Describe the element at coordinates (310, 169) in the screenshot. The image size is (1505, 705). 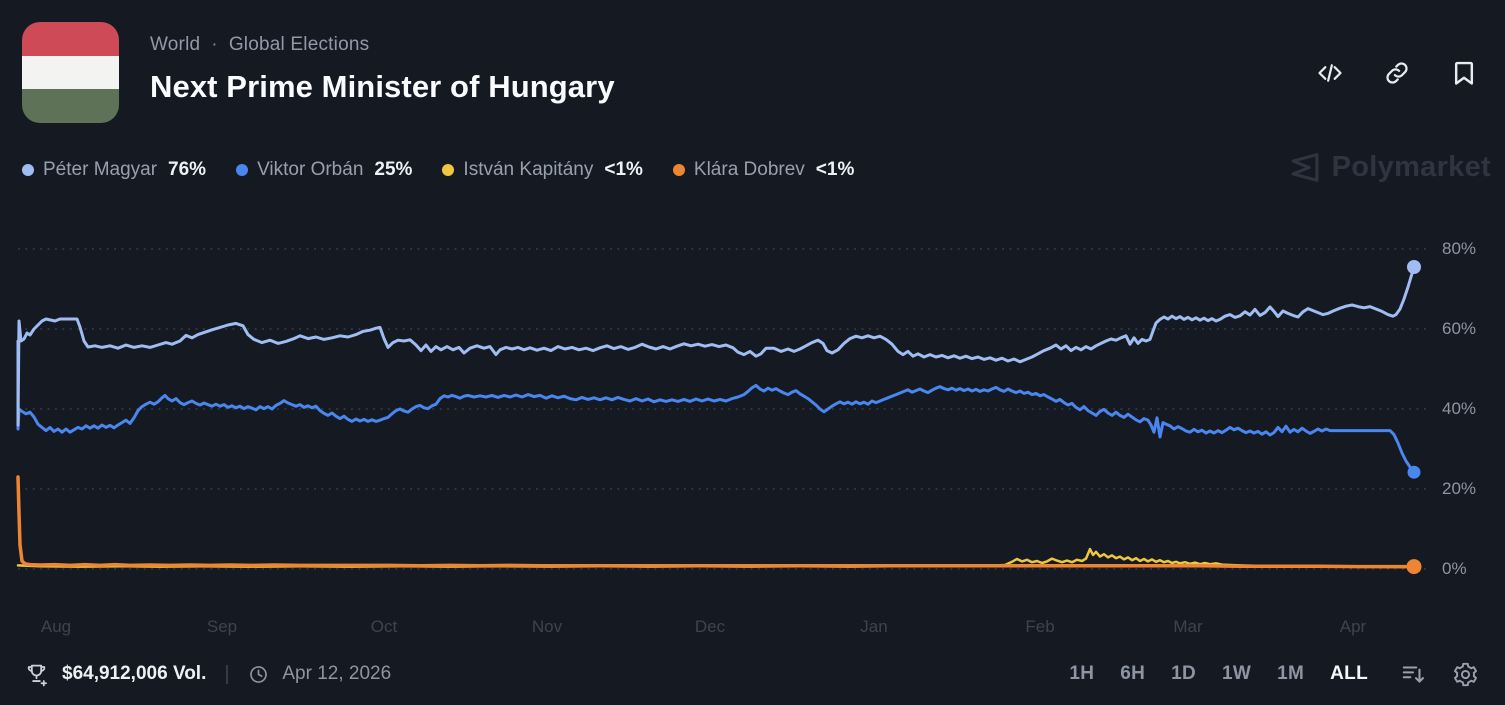
I see `legend-name: Viktor Orbán` at that location.